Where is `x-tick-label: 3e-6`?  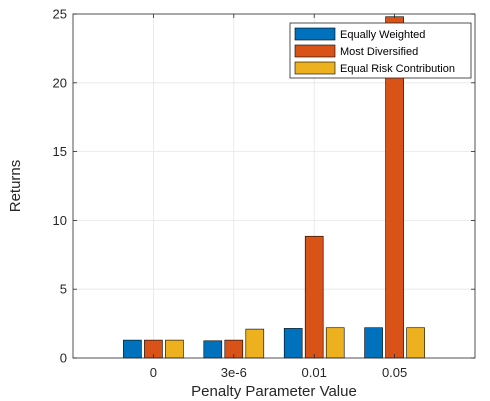
x-tick-label: 3e-6 is located at coordinates (234, 372).